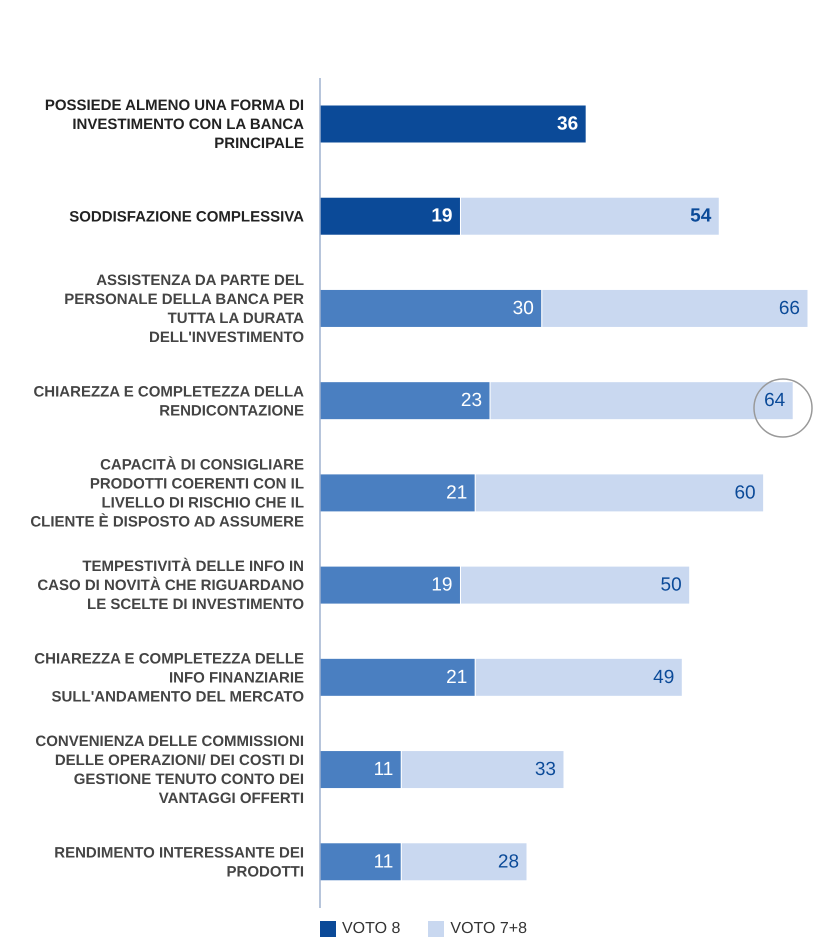 Image resolution: width=816 pixels, height=942 pixels. Describe the element at coordinates (775, 401) in the screenshot. I see `total-label: 64` at that location.